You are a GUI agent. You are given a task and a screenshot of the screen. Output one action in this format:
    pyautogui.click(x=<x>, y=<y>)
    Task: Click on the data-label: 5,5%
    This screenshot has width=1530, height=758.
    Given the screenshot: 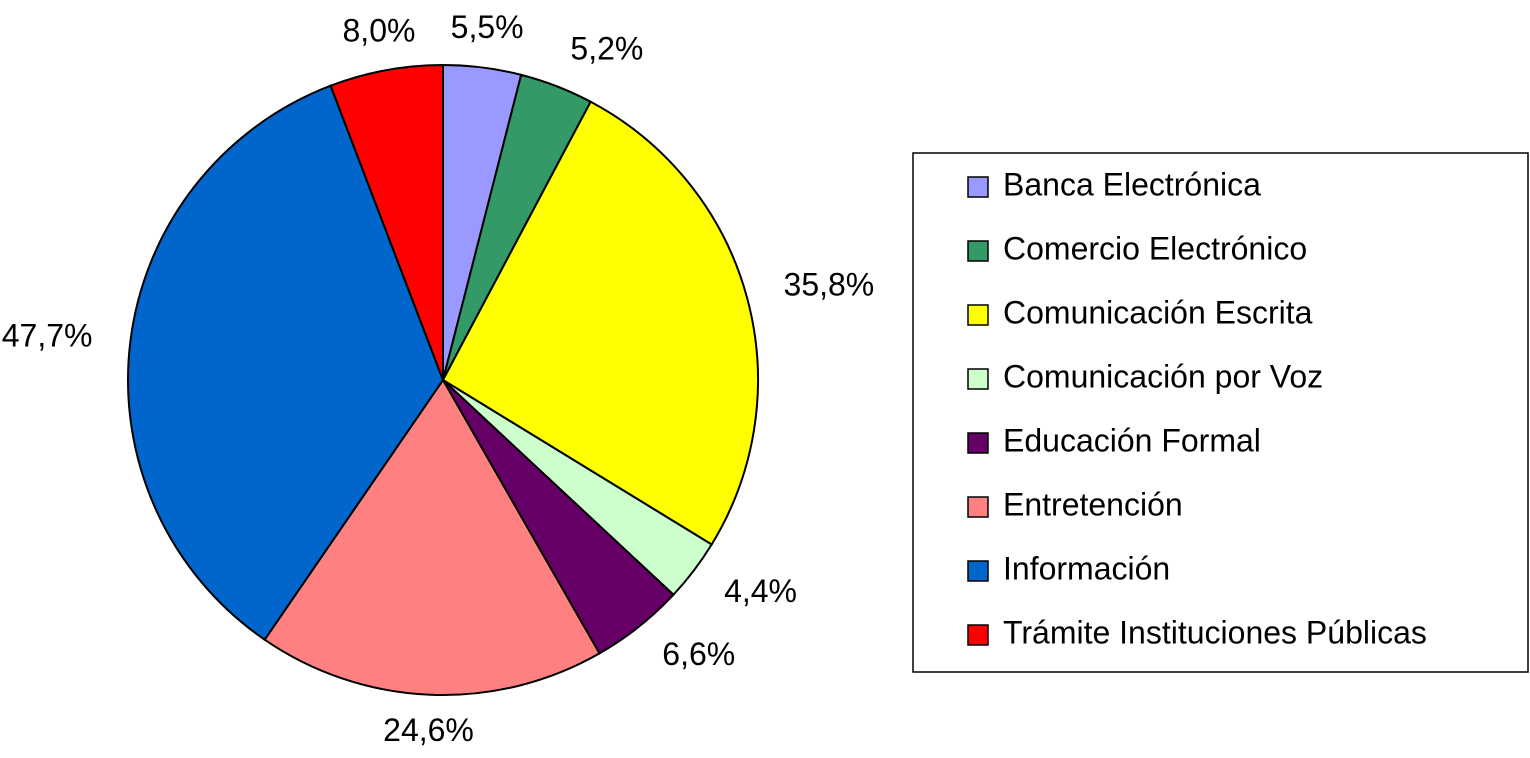 What is the action you would take?
    pyautogui.click(x=487, y=27)
    